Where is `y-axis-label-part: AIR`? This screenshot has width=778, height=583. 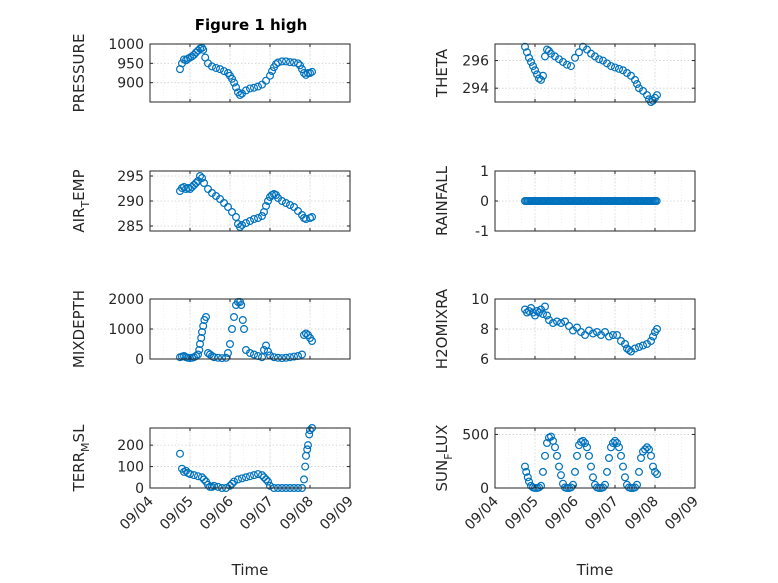 y-axis-label-part: AIR is located at coordinates (79, 220).